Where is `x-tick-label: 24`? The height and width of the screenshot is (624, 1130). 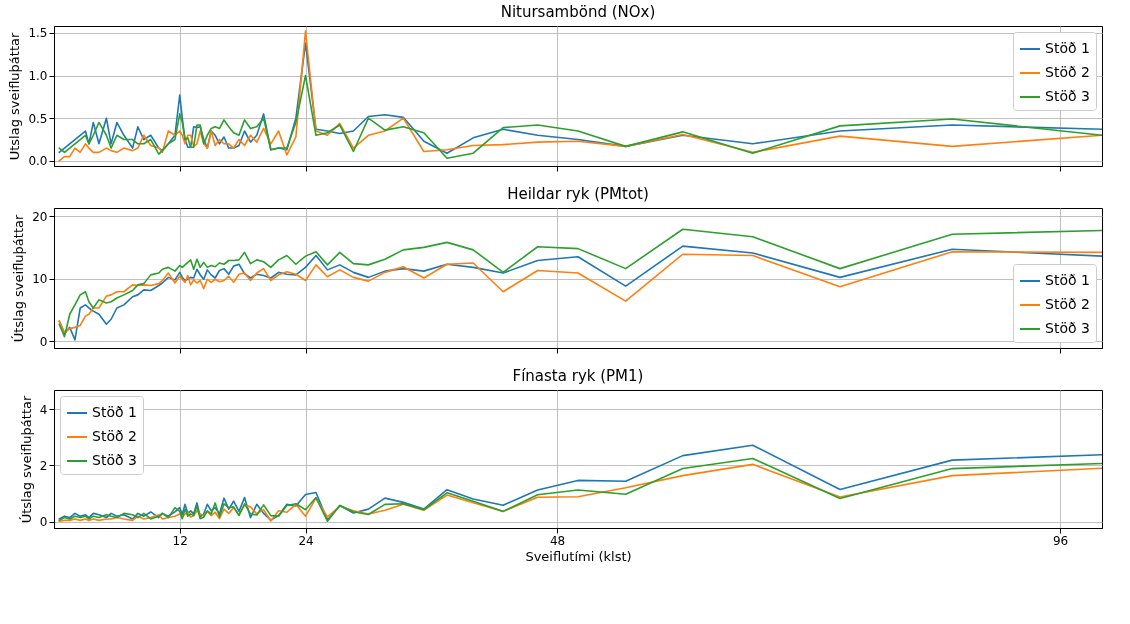
x-tick-label: 24 is located at coordinates (306, 540).